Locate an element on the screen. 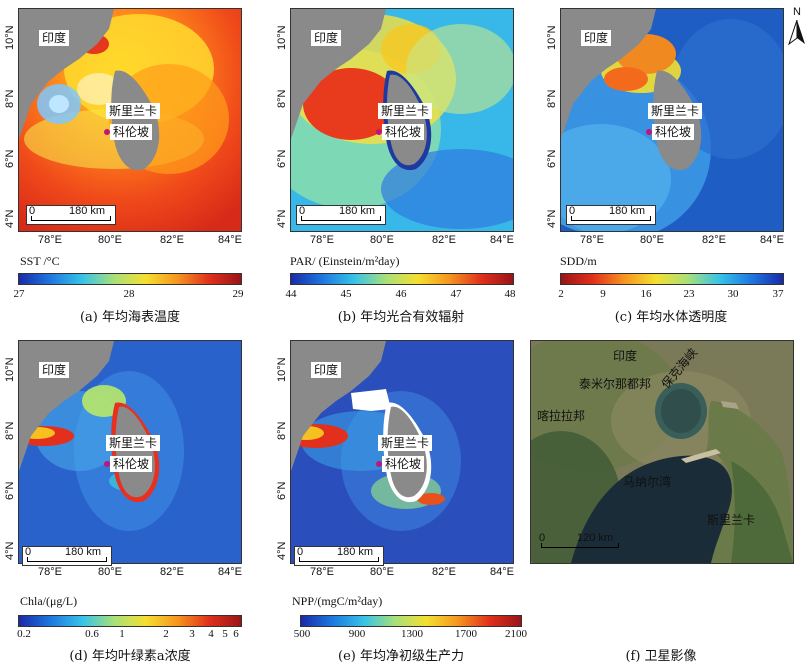 This screenshot has width=811, height=664. scale-bar: 0 120 km is located at coordinates (580, 542).